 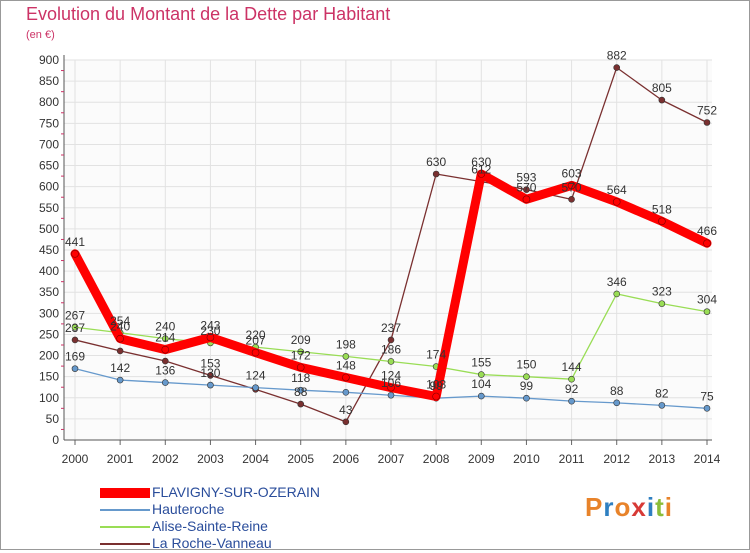 What do you see at coordinates (662, 459) in the screenshot?
I see `x-tick-label: 2013` at bounding box center [662, 459].